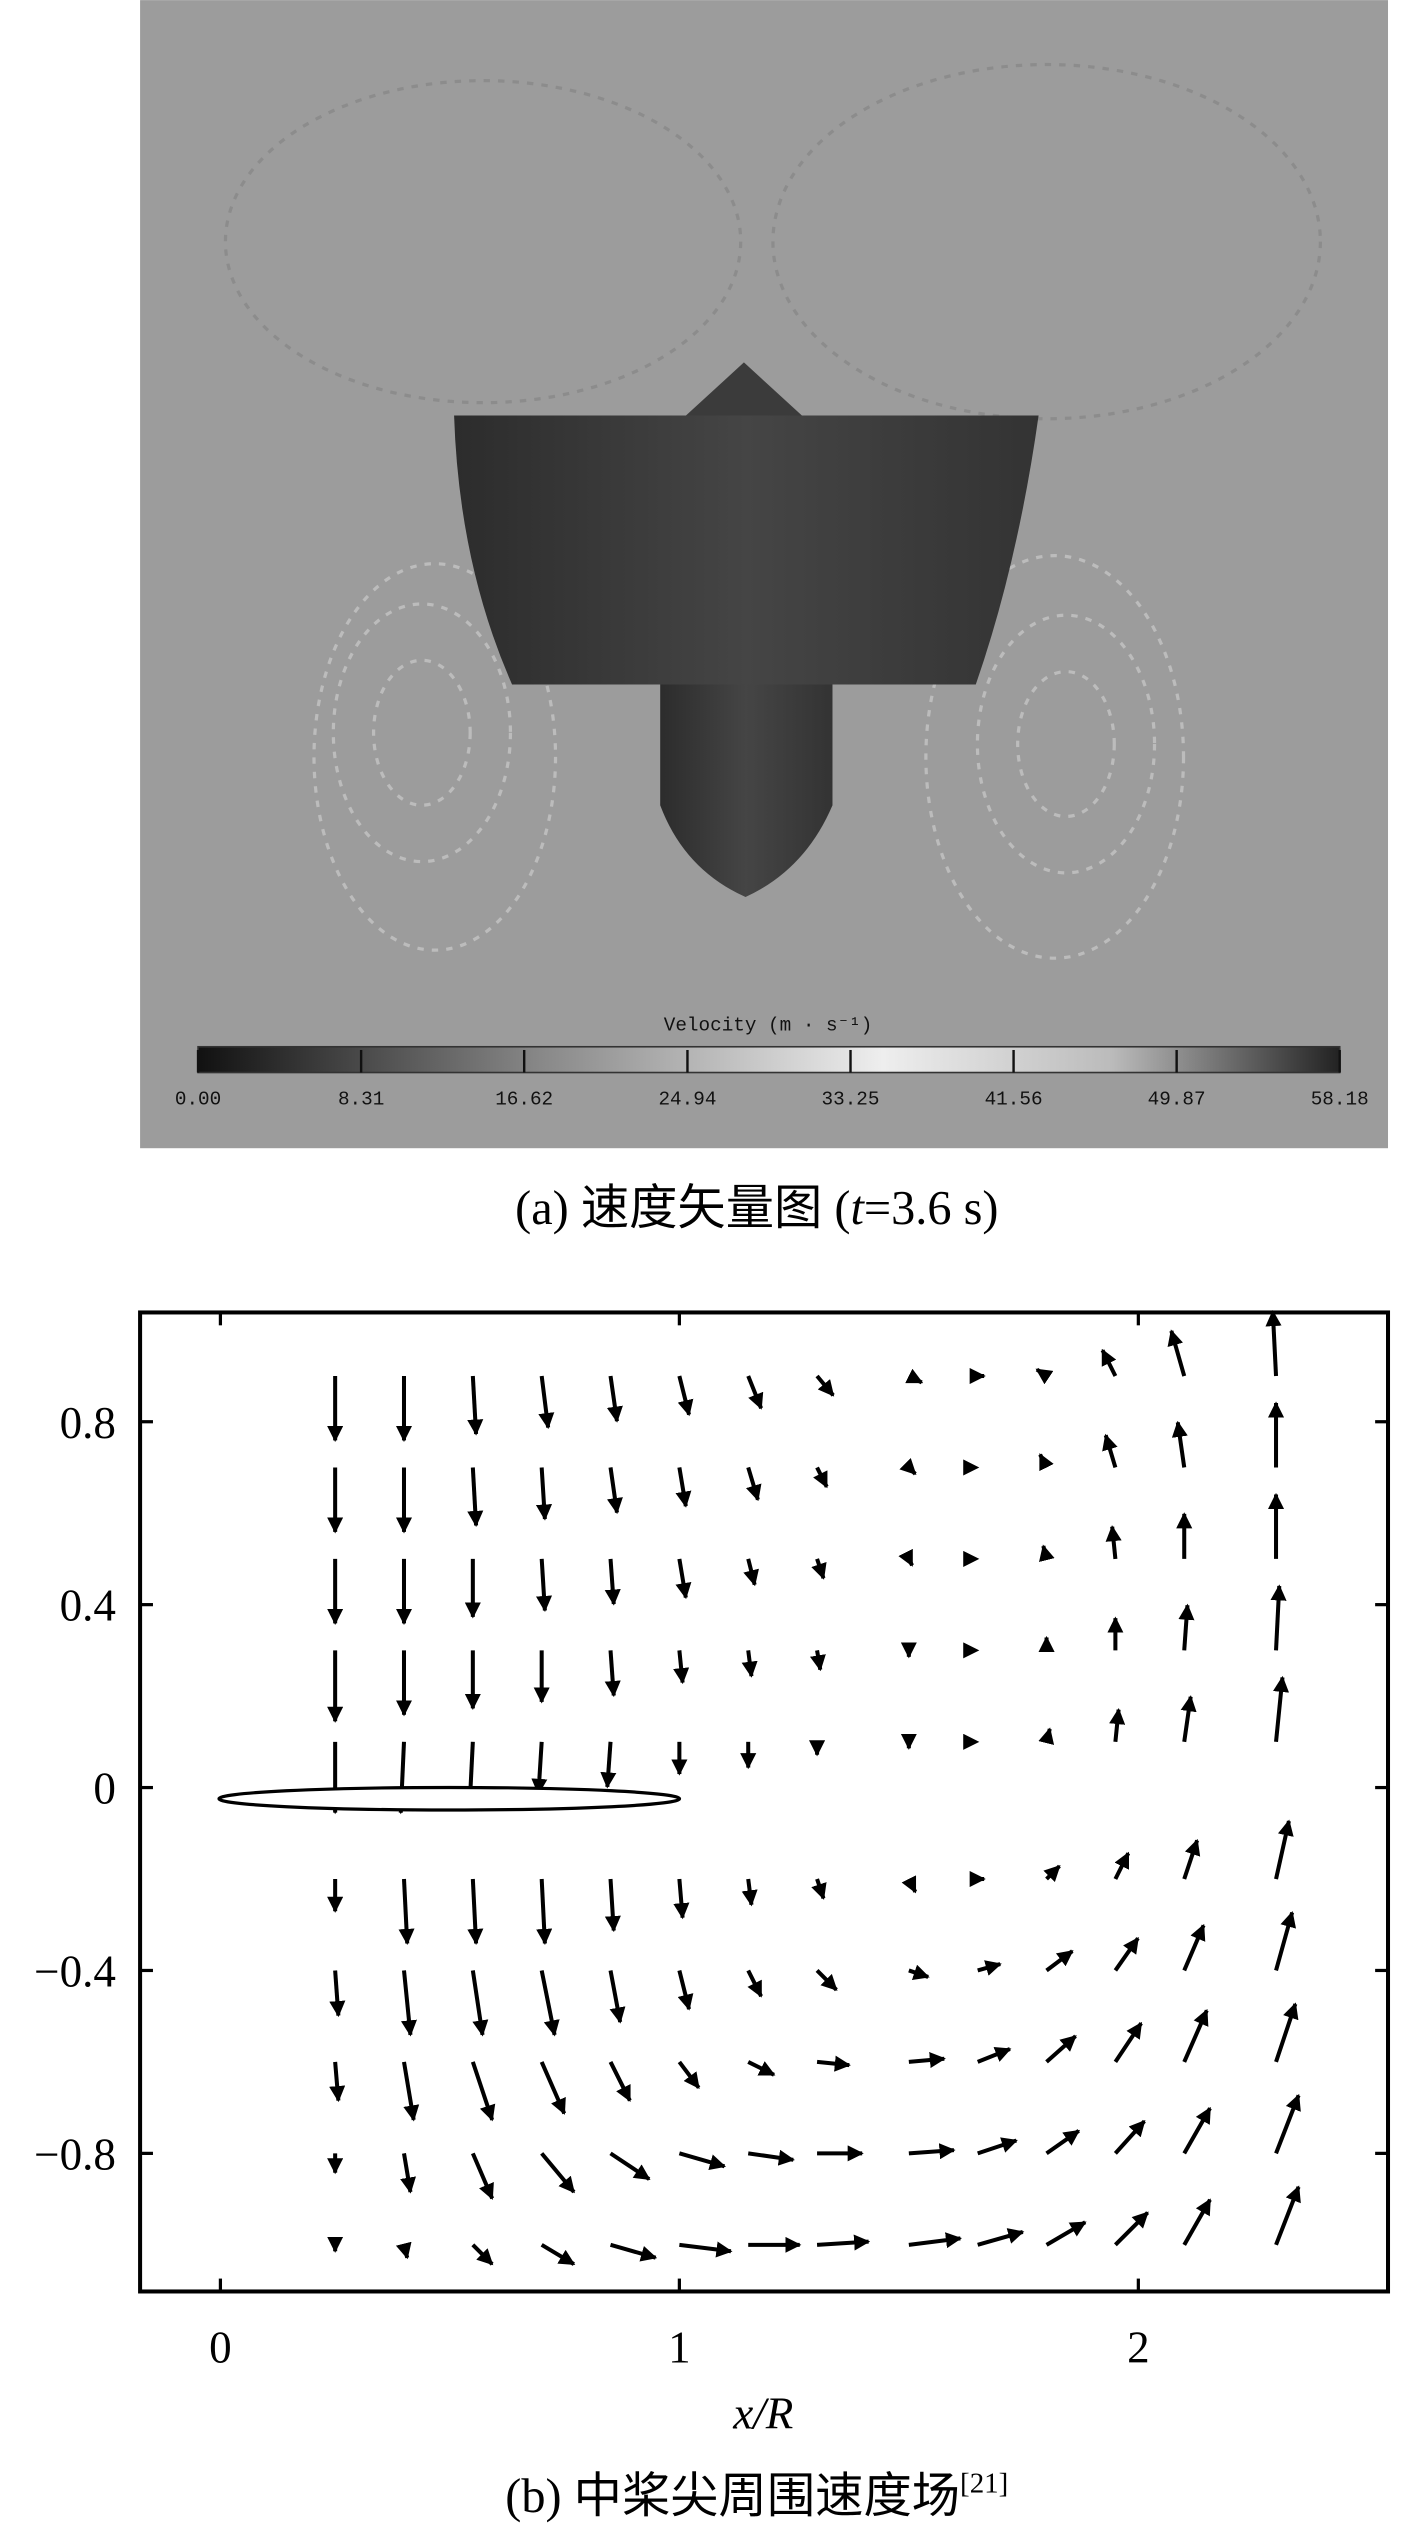 The width and height of the screenshot is (1417, 2546). What do you see at coordinates (984, 2484) in the screenshot?
I see `caption-b-ref: [21]` at bounding box center [984, 2484].